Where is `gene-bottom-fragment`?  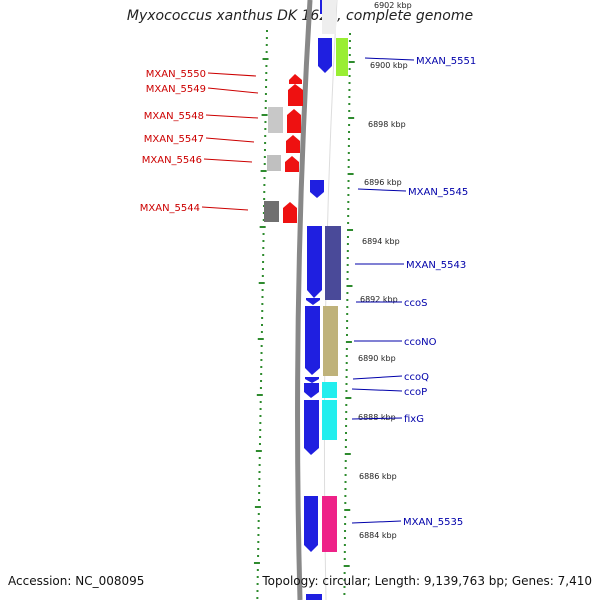 gene-bottom-fragment is located at coordinates (314, 597).